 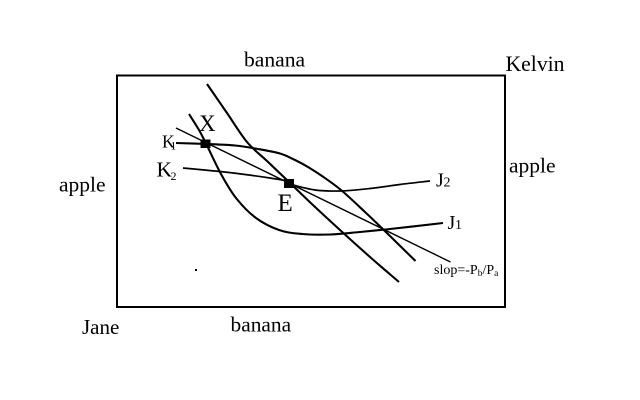 I want to click on svg-text: Jane, so click(x=100, y=327).